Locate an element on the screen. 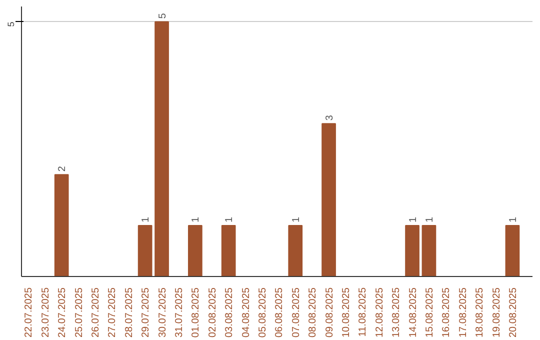 This screenshot has width=540, height=340. x-tick-label: 29.07.2025 is located at coordinates (146, 312).